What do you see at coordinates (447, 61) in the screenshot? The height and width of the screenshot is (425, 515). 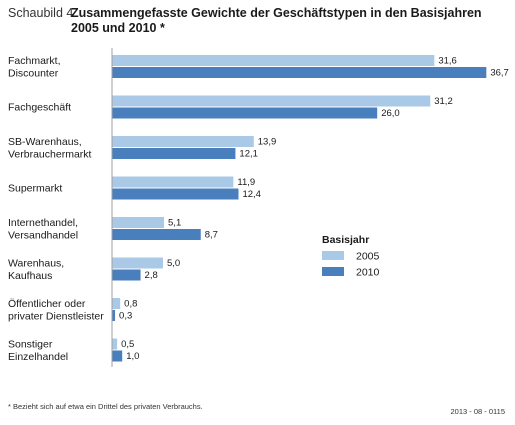 I see `value-label-2005: 31,6` at bounding box center [447, 61].